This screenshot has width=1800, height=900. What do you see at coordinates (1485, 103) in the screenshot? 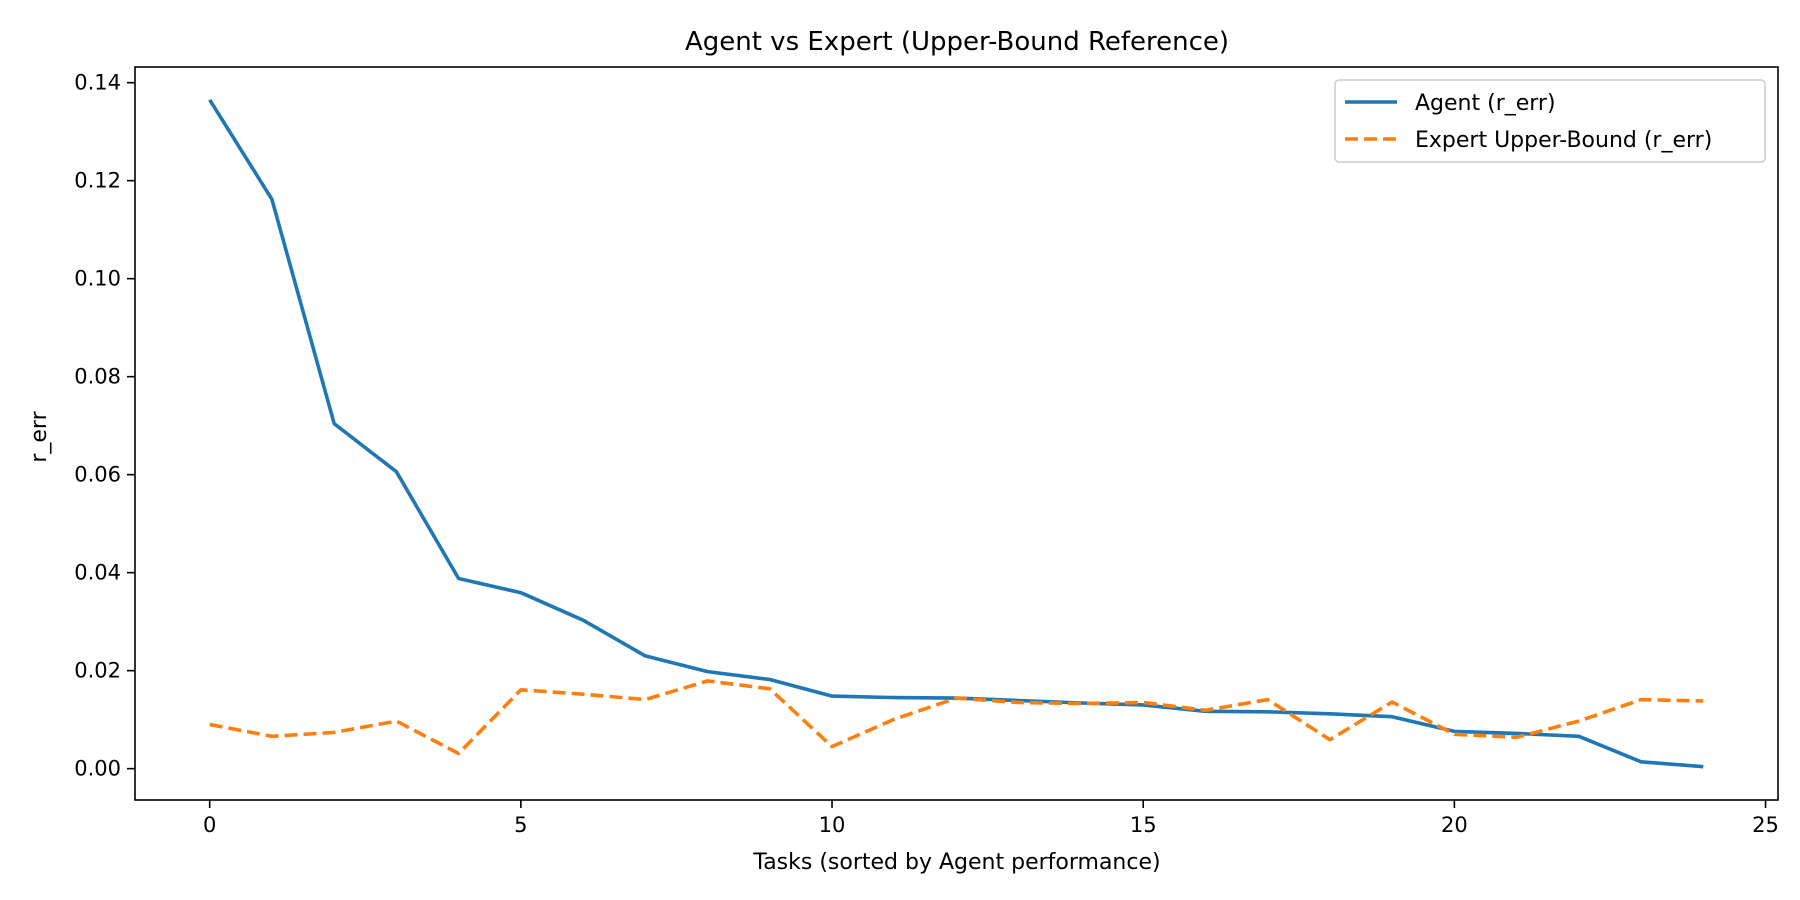
I see `legend-label-agent: Agent (r_err)` at bounding box center [1485, 103].